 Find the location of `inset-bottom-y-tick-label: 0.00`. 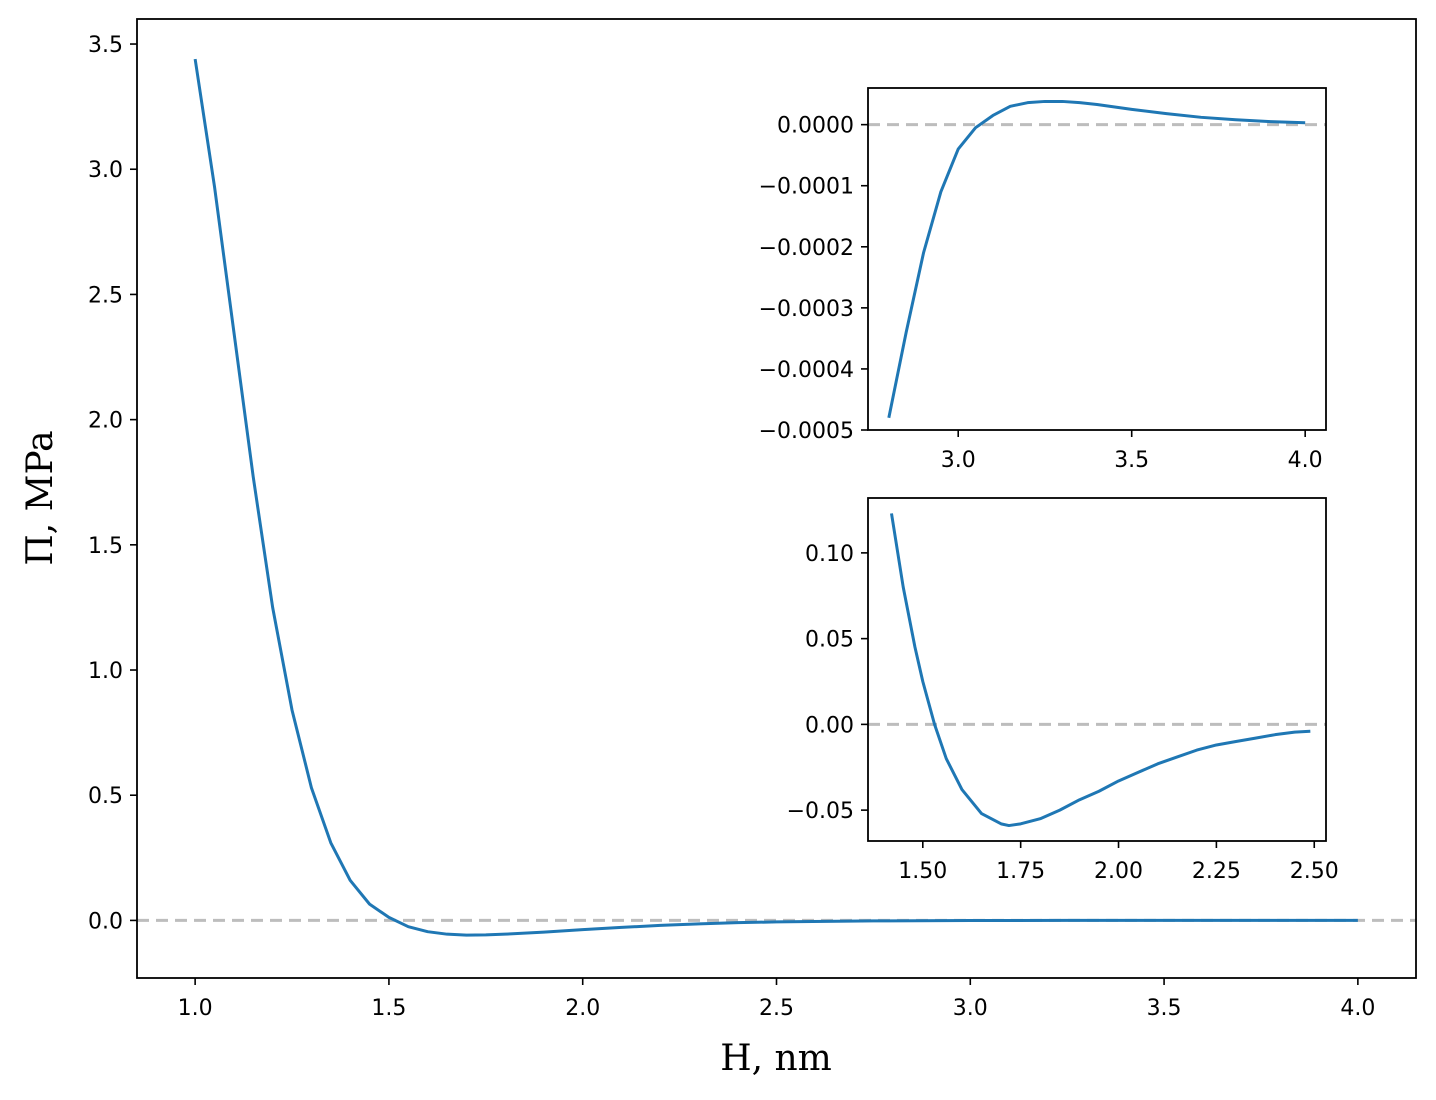

inset-bottom-y-tick-label: 0.00 is located at coordinates (829, 725).